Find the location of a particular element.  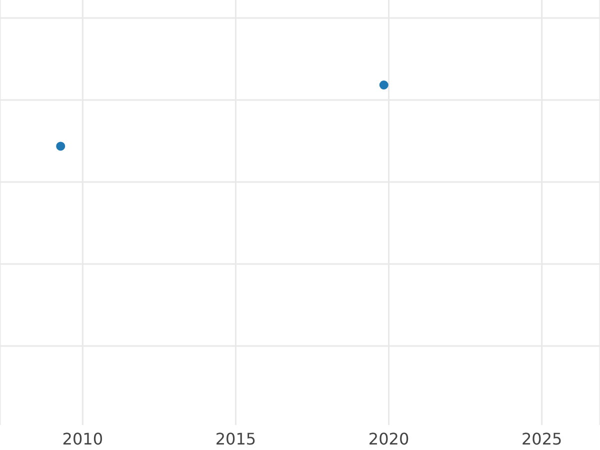

x-tick-label: 2020 is located at coordinates (389, 438).